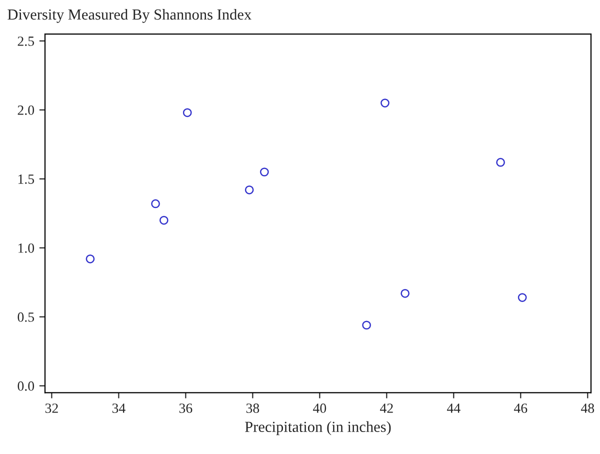  What do you see at coordinates (119, 408) in the screenshot?
I see `x-tick-label: 34` at bounding box center [119, 408].